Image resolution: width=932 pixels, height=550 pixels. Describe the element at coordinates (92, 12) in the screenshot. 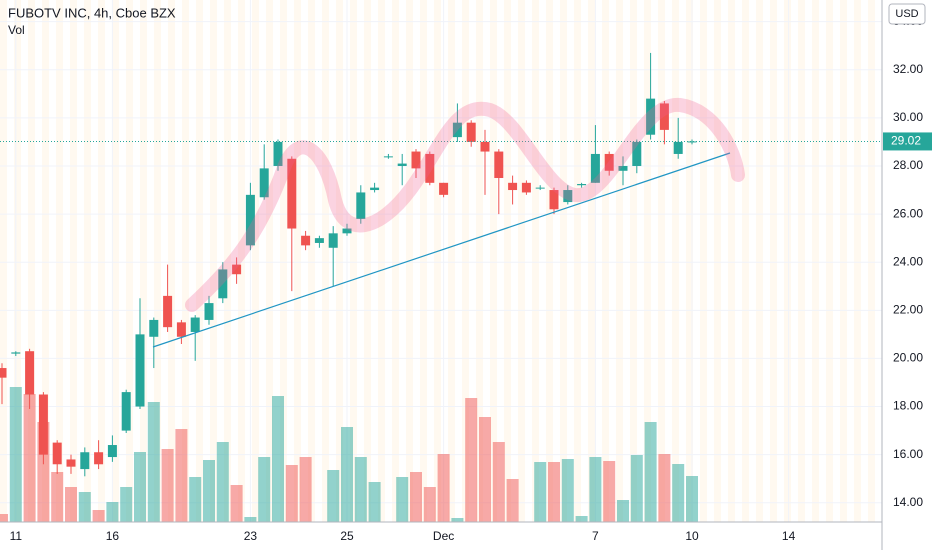

I see `chart-title: FUBOTV INC, 4h, Cboe BZX` at that location.